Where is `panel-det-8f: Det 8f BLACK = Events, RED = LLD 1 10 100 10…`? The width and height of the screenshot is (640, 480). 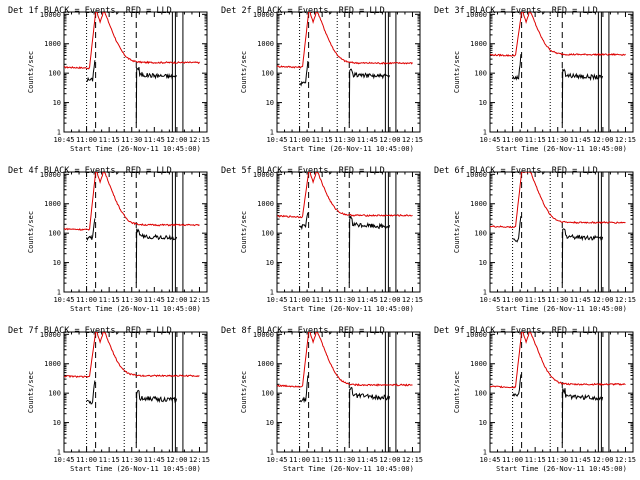
panel-det-8f: Det 8f BLACK = Events, RED = LLD 1 10 100 10… is located at coordinates (322, 399).